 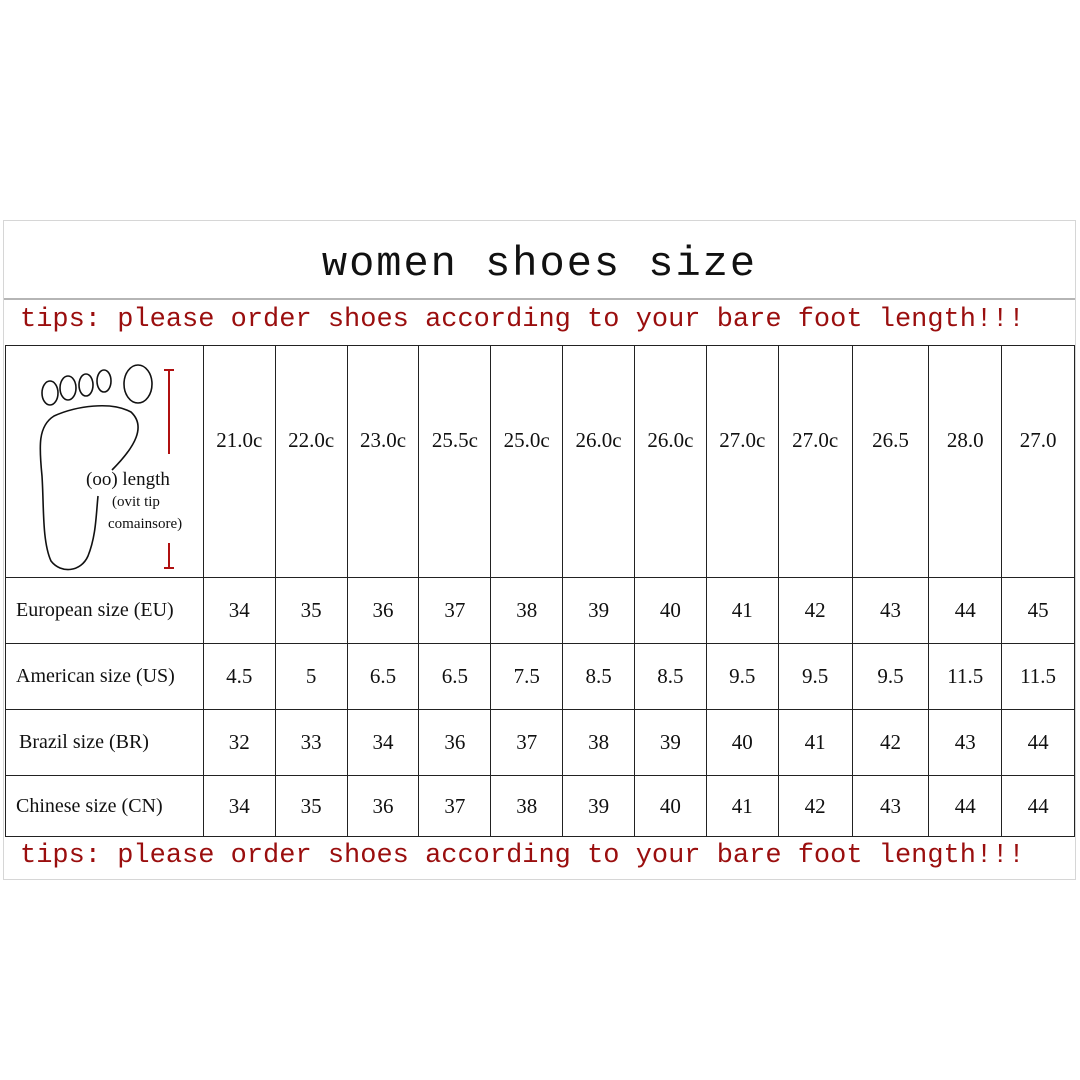 I want to click on foot-illustration-cell: (oo) length (ovit tip comainsore), so click(x=104, y=461).